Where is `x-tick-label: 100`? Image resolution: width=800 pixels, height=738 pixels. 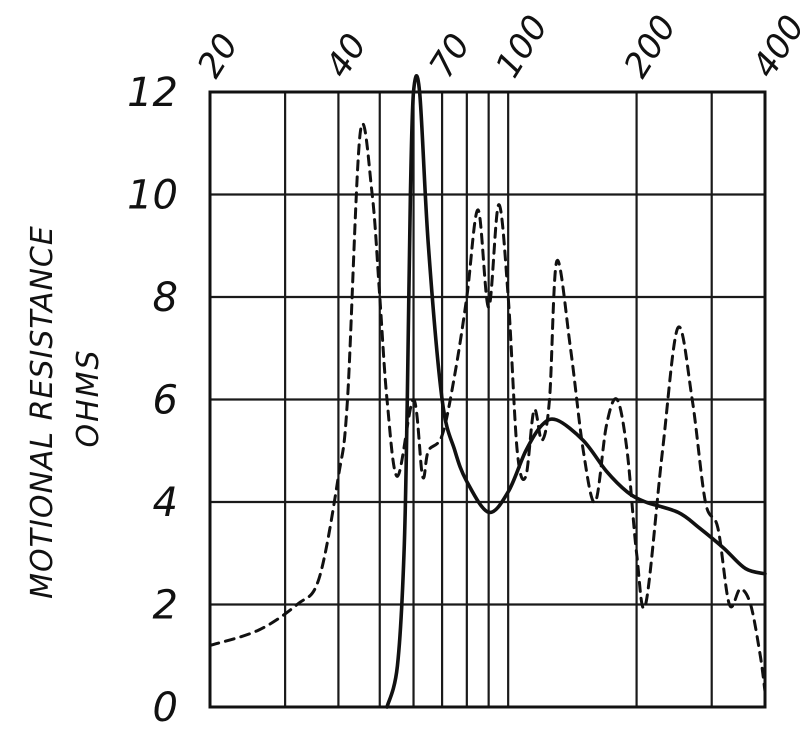 x-tick-label: 100 is located at coordinates (522, 47).